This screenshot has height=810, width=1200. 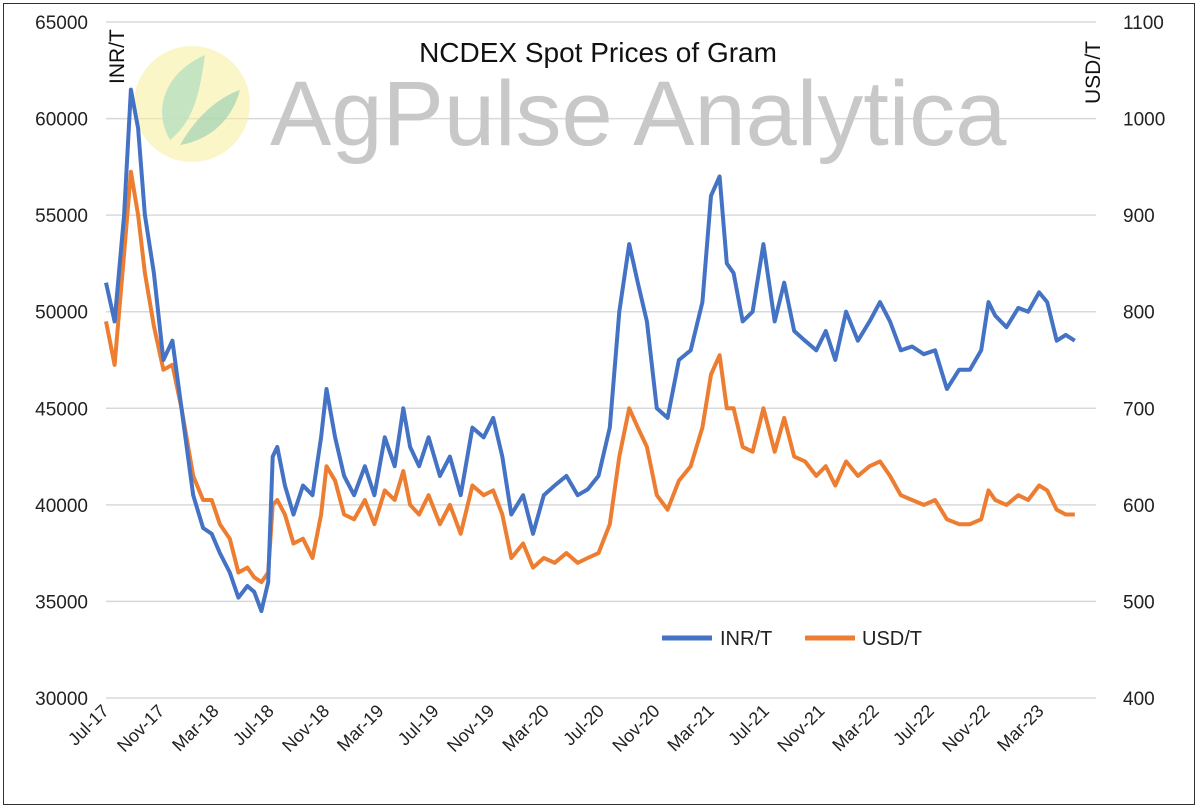 What do you see at coordinates (690, 728) in the screenshot?
I see `x-tick-label: Mar-21` at bounding box center [690, 728].